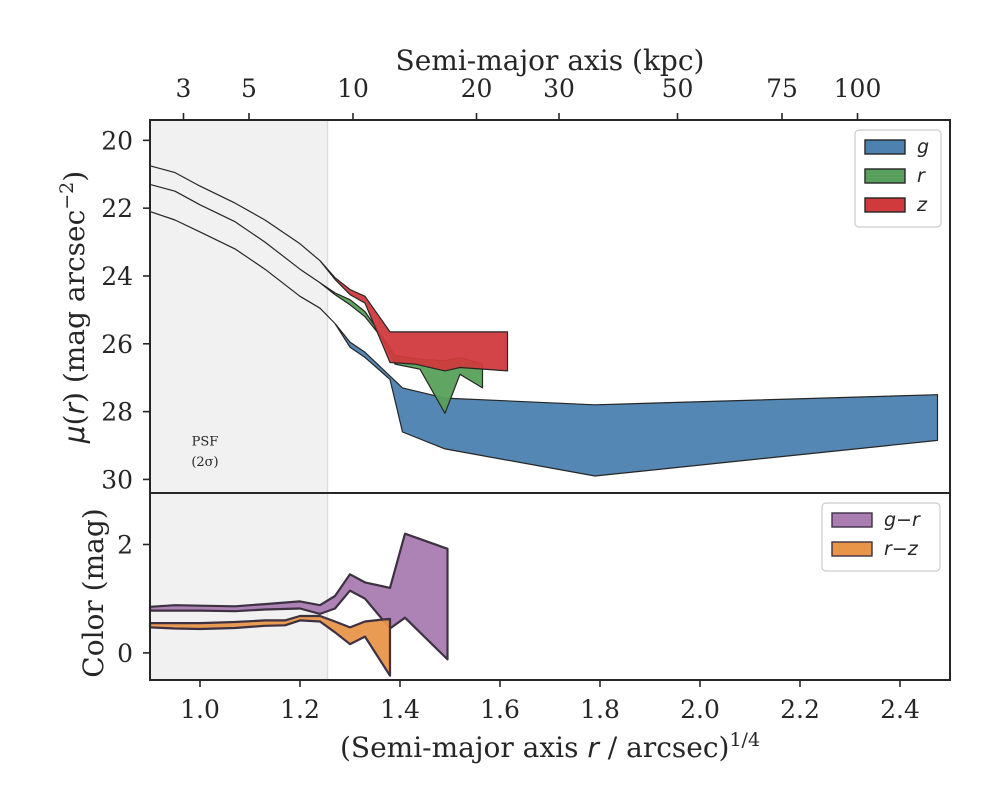  What do you see at coordinates (329, 268) in the screenshot?
I see `series-z-band` at bounding box center [329, 268].